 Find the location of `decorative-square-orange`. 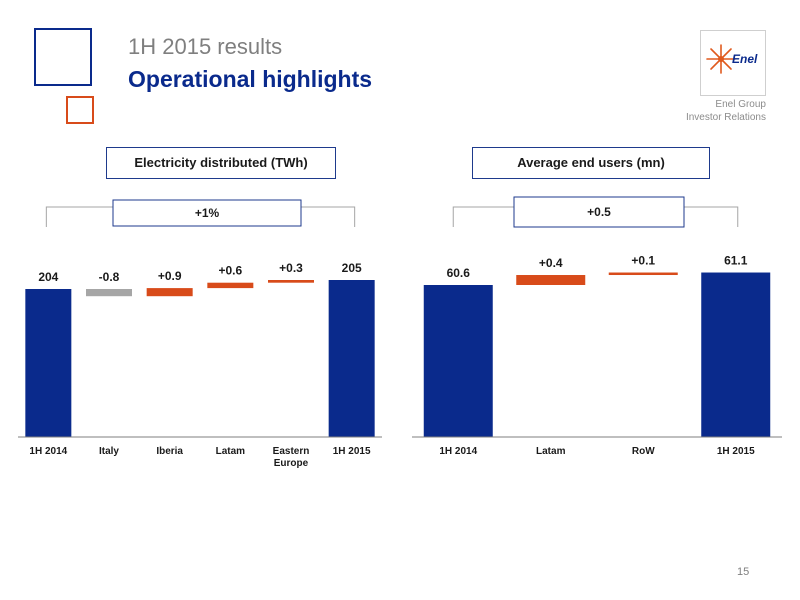

decorative-square-orange is located at coordinates (80, 110).